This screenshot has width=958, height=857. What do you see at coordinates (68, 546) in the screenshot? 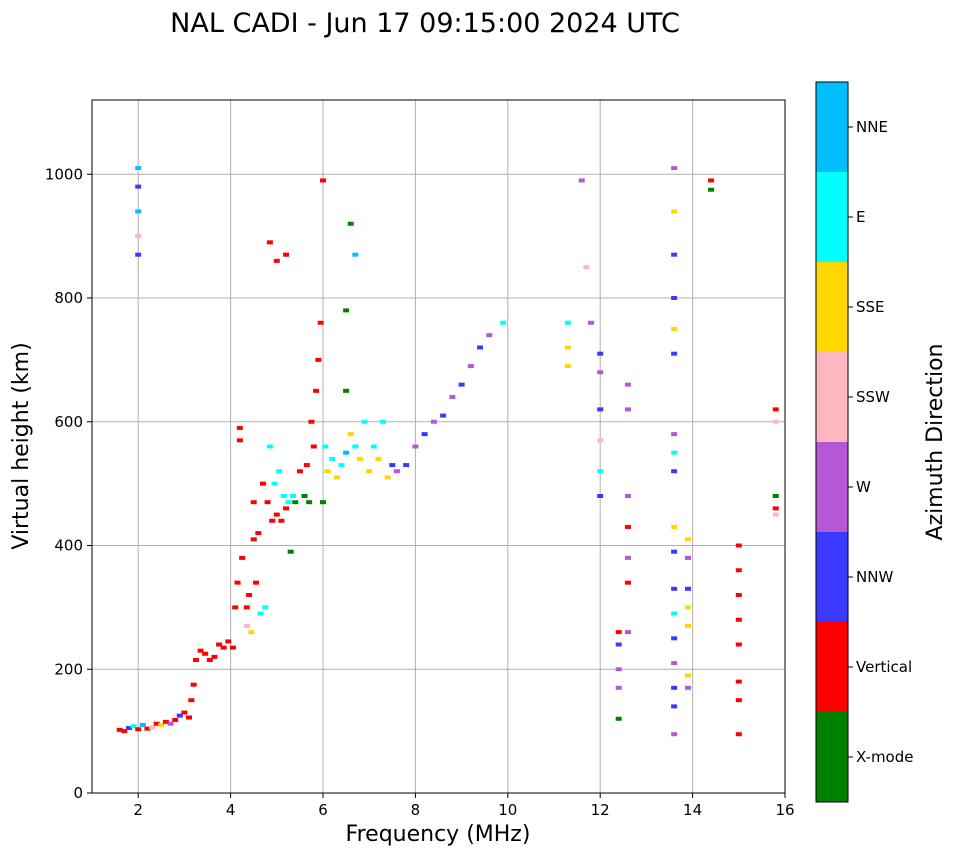
I see `y-tick-label: 400` at bounding box center [68, 546].